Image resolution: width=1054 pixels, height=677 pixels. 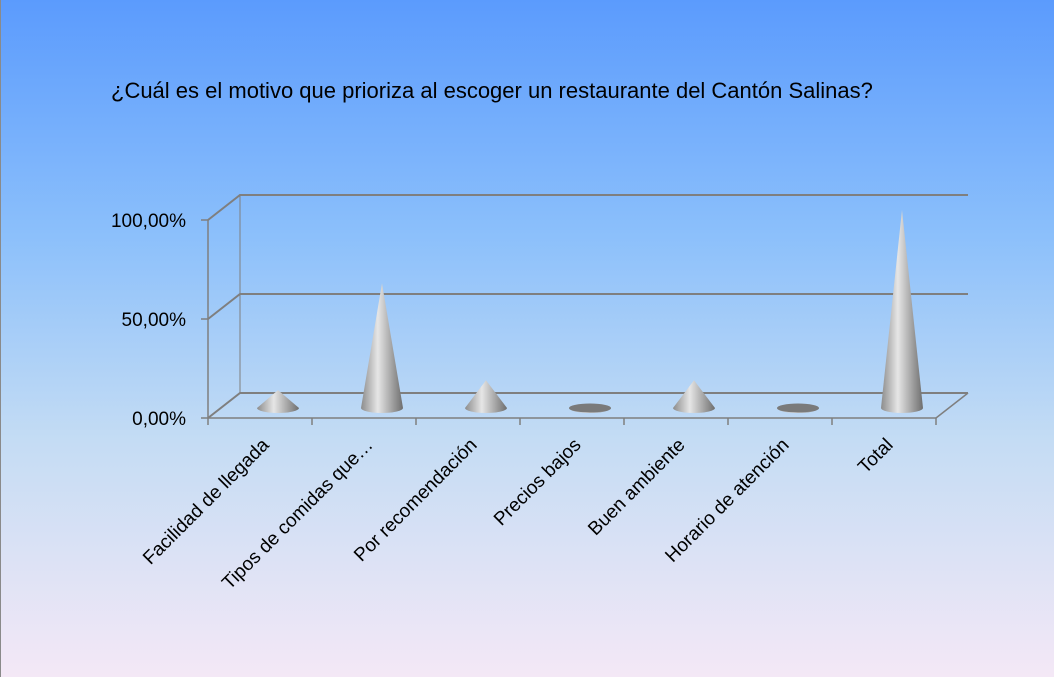 I want to click on y-tick-label: 100,00%, so click(x=148, y=221).